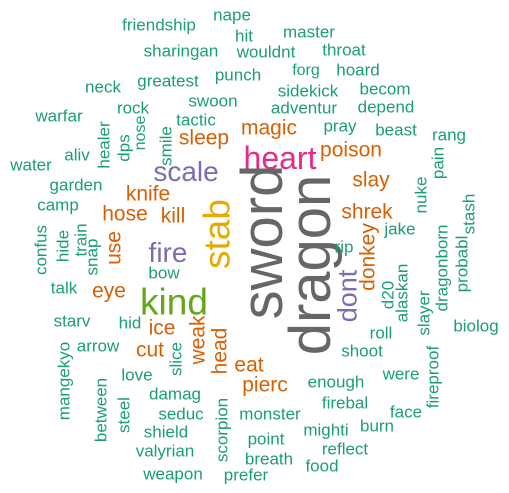 The image size is (509, 493). Describe the element at coordinates (130, 323) in the screenshot. I see `word-hid: hid` at that location.